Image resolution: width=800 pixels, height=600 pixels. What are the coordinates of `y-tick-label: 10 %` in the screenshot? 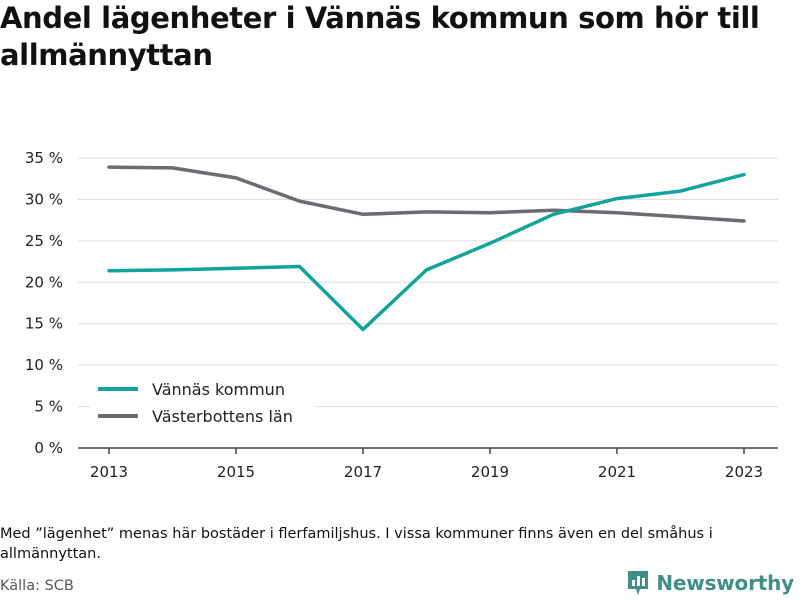 It's located at (44, 365).